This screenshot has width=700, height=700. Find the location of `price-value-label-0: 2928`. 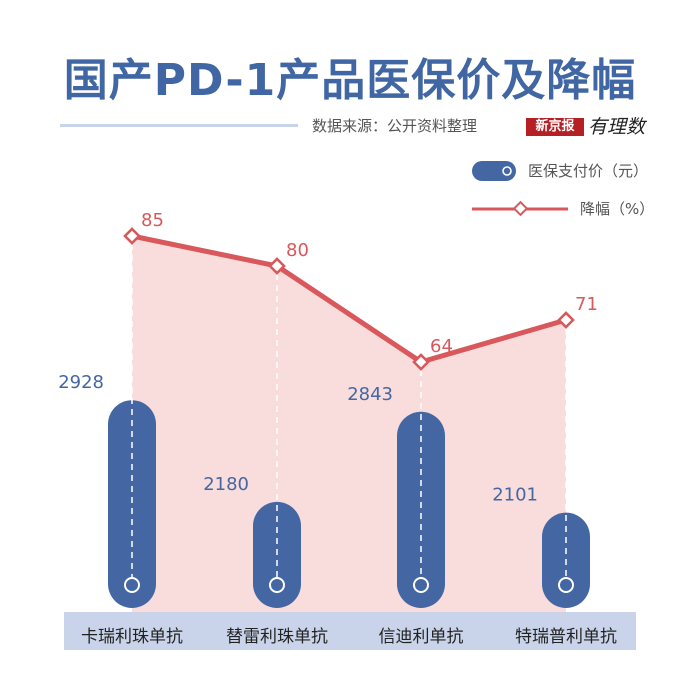

price-value-label-0: 2928 is located at coordinates (81, 382).